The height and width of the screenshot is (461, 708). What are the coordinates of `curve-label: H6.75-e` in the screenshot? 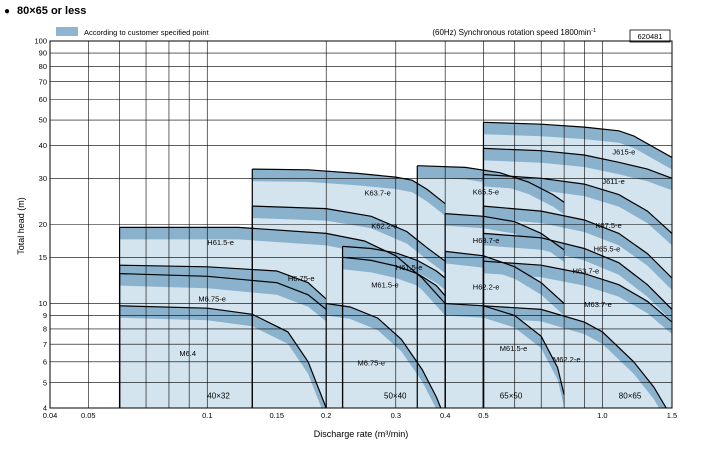 It's located at (301, 278).